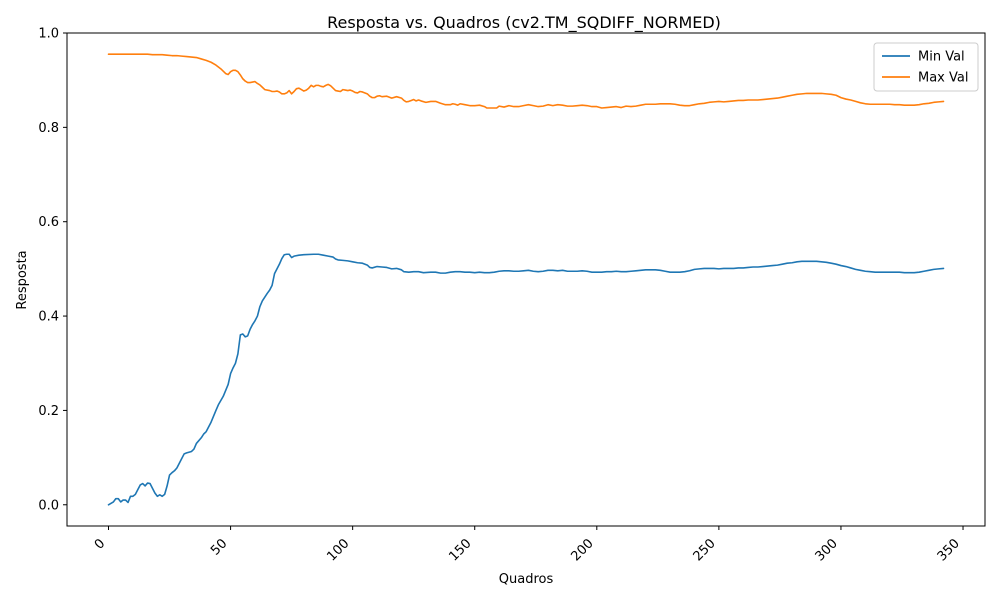 This screenshot has height=600, width=1000. What do you see at coordinates (949, 550) in the screenshot?
I see `x-tick-label: 350` at bounding box center [949, 550].